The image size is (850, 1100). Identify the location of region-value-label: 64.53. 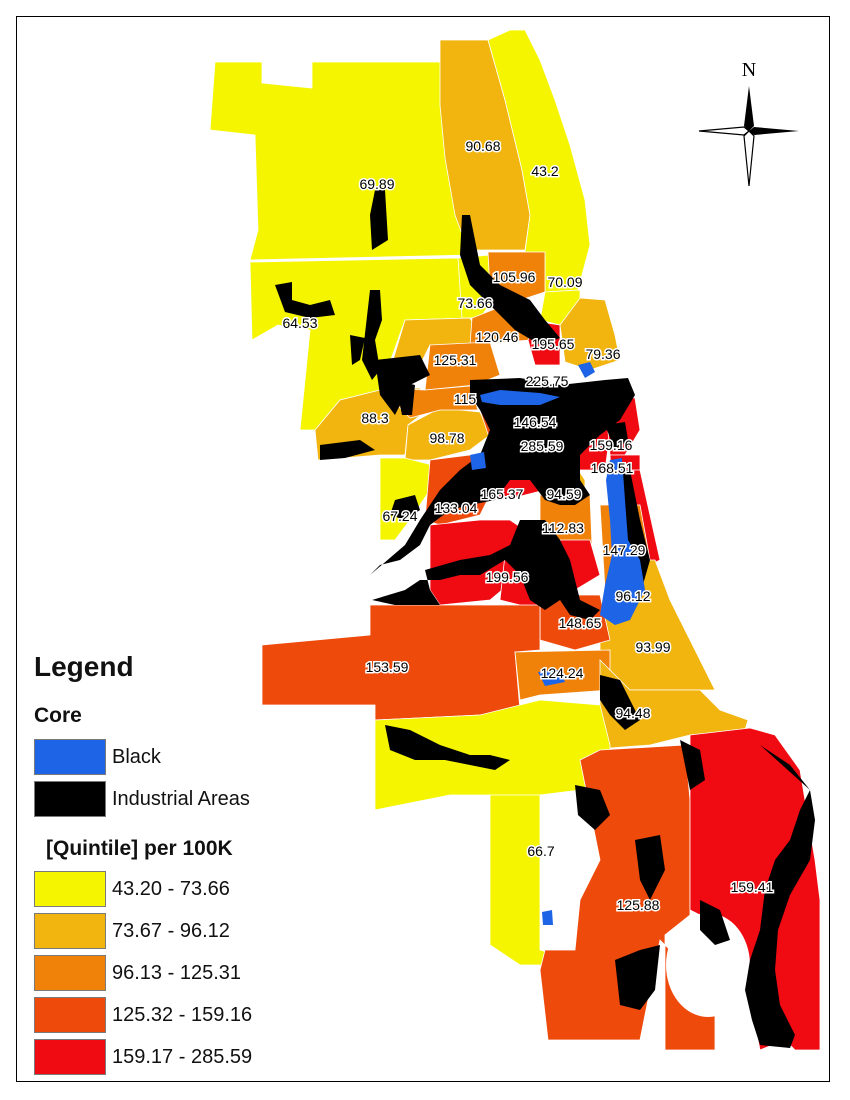
(299, 323).